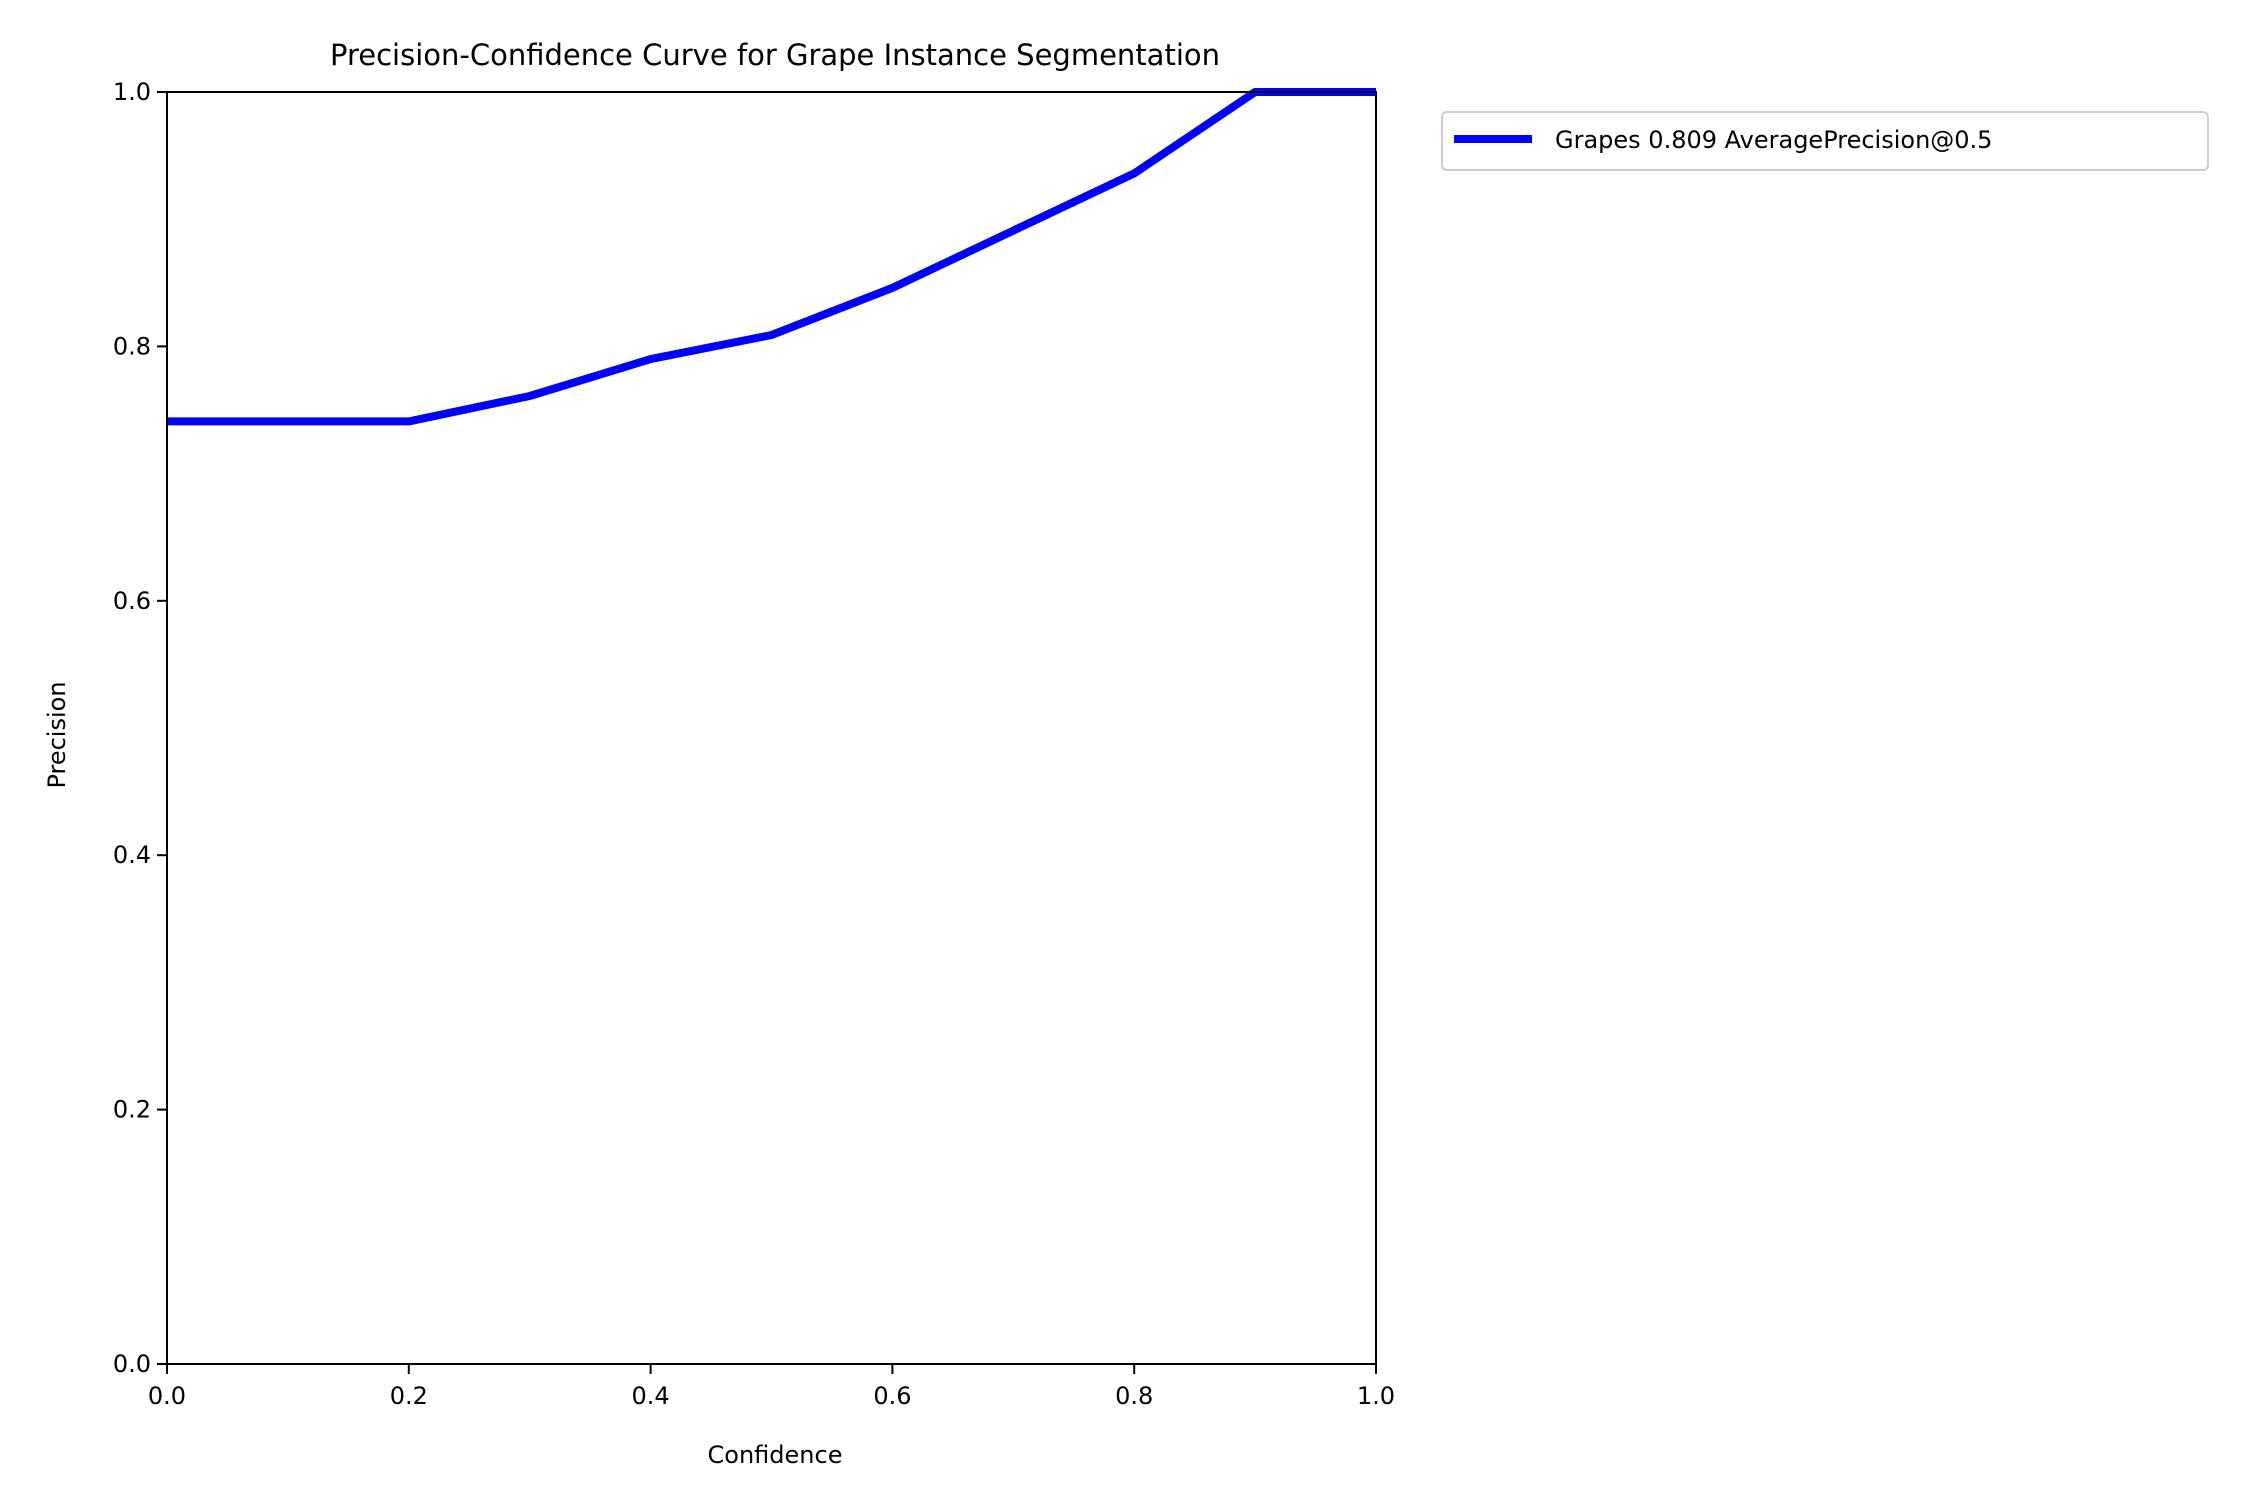  I want to click on y-tick-label: 0.8, so click(132, 346).